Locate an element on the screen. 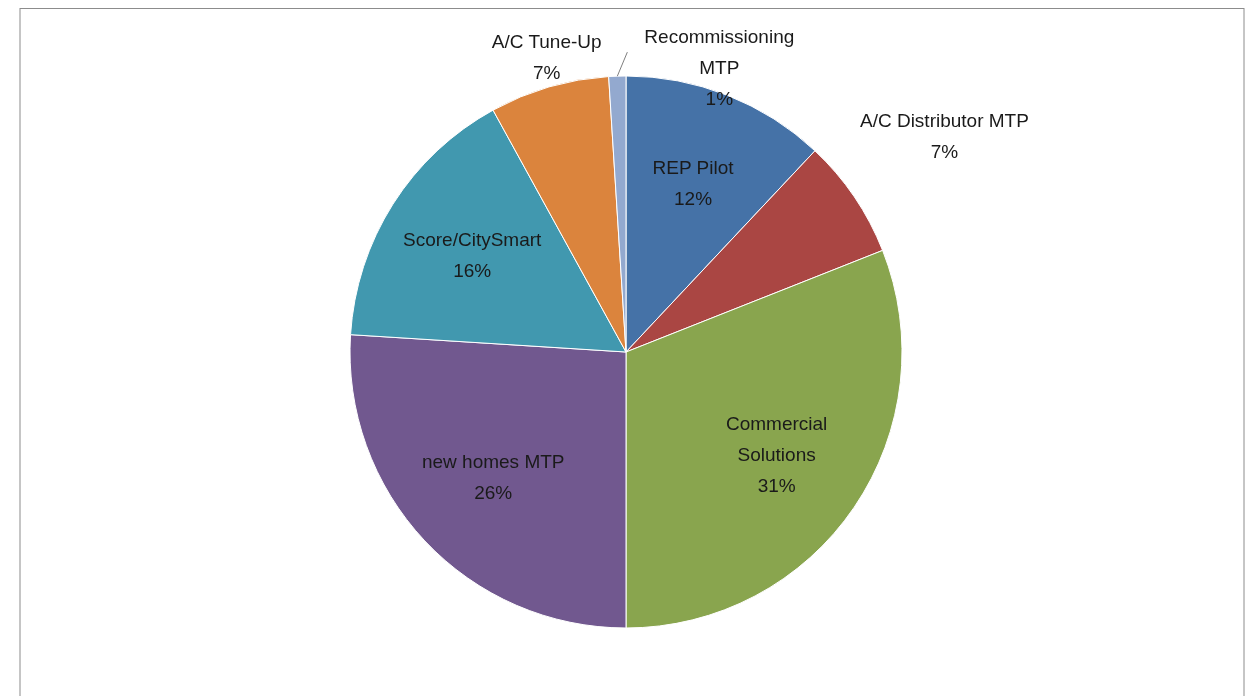 The width and height of the screenshot is (1245, 696). data-label: 26% is located at coordinates (493, 492).